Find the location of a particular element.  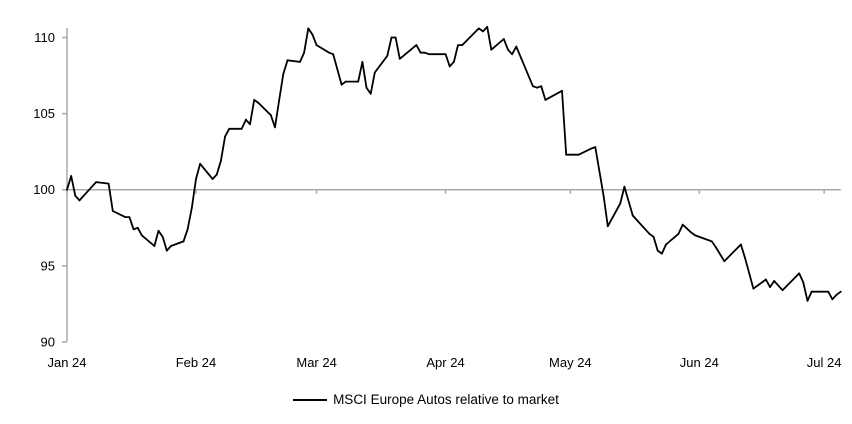

x-tick-label: May 24 is located at coordinates (570, 362).